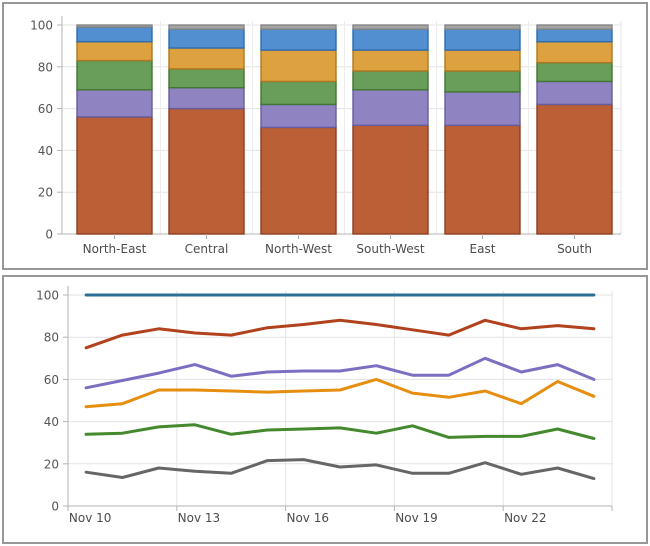 Image resolution: width=650 pixels, height=546 pixels. I want to click on x-axis-label: South-West, so click(390, 249).